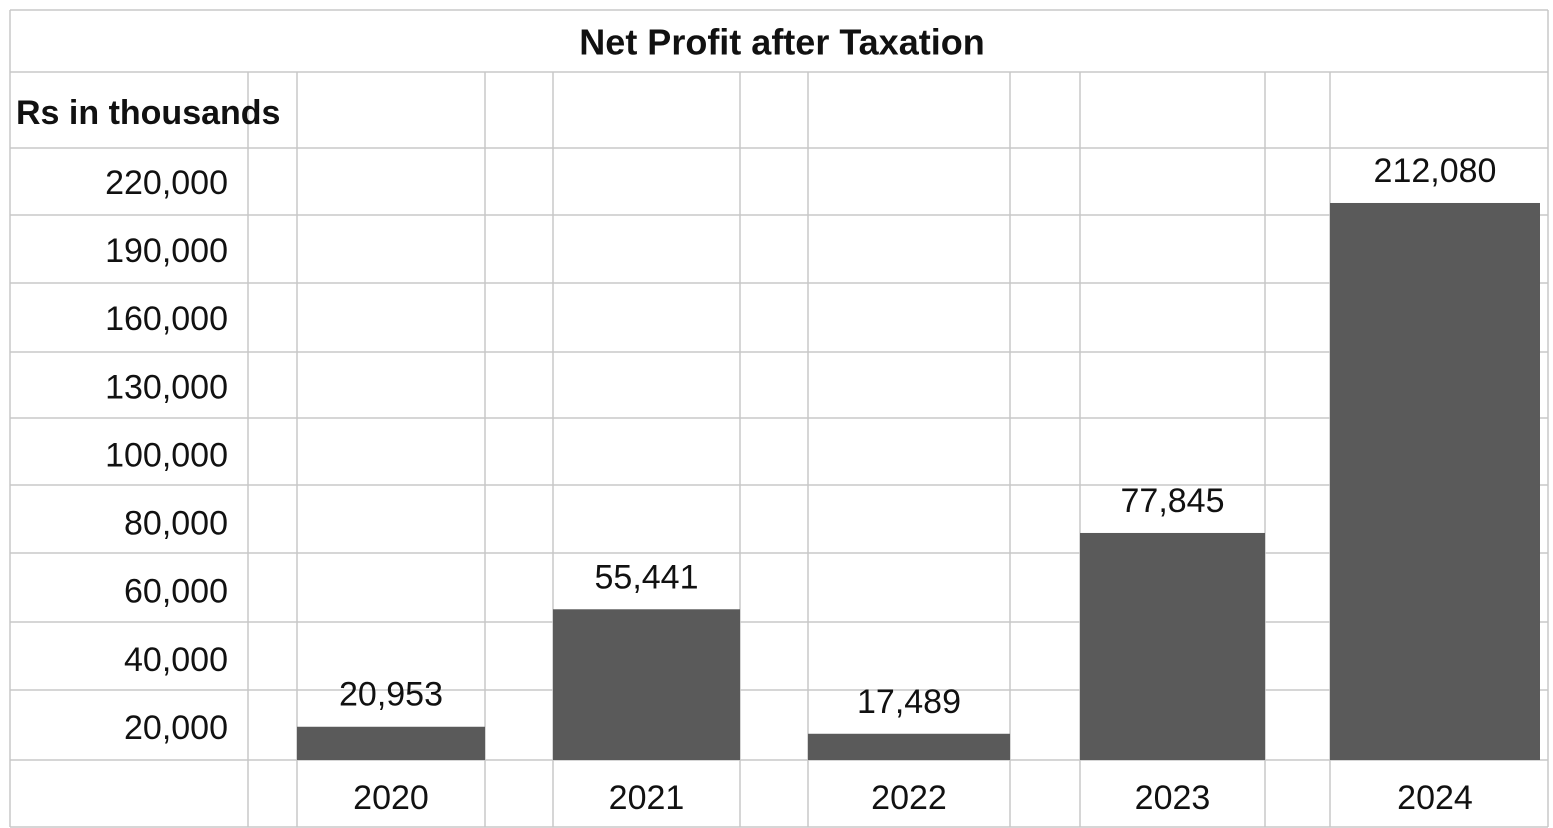 The height and width of the screenshot is (828, 1553). Describe the element at coordinates (647, 798) in the screenshot. I see `x-tick-label: 2021` at that location.